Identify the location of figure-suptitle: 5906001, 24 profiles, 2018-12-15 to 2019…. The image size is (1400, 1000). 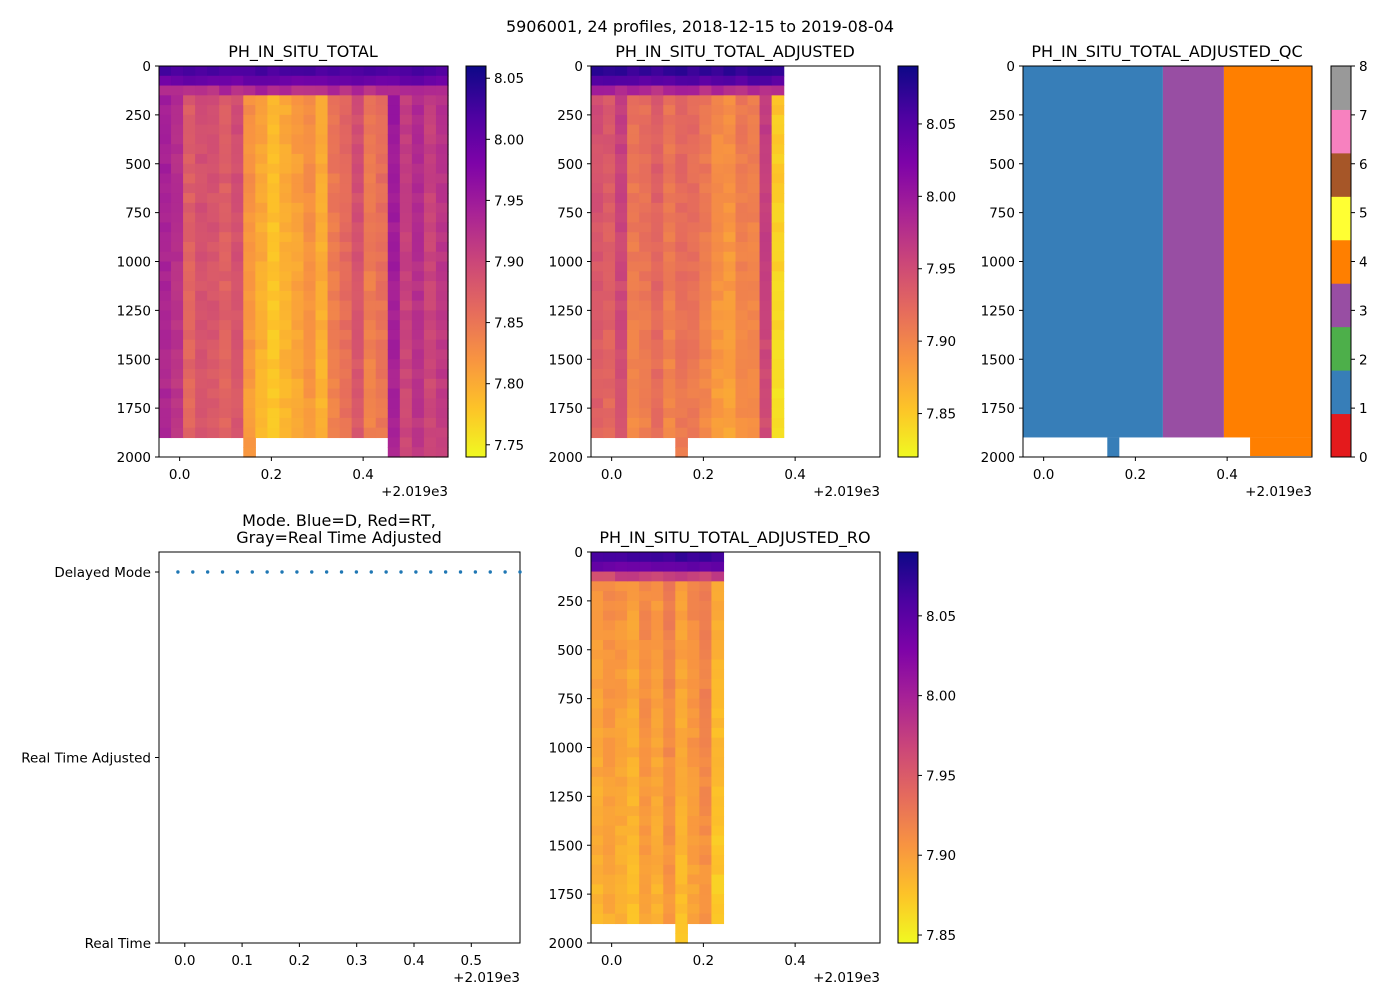
(700, 26).